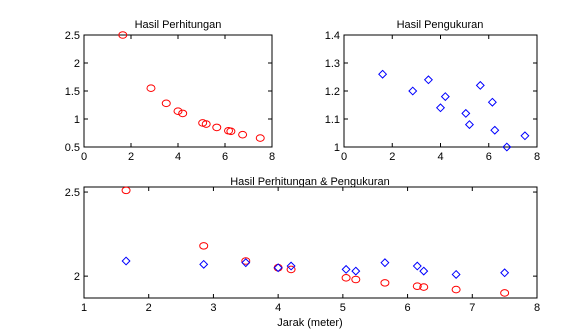  What do you see at coordinates (332, 92) in the screenshot?
I see `y-tick-label: 1.2` at bounding box center [332, 92].